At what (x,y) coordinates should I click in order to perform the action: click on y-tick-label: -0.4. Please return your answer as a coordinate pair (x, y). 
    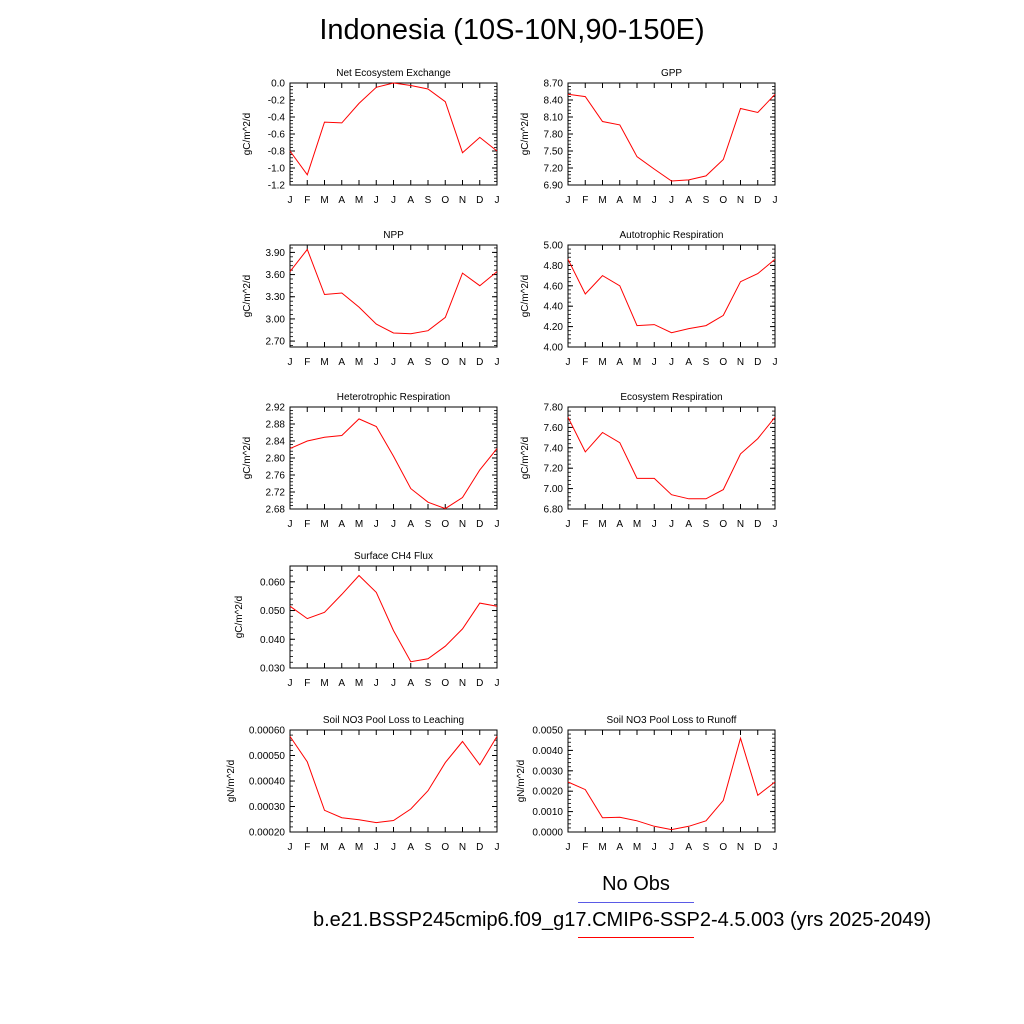
    Looking at the image, I should click on (277, 118).